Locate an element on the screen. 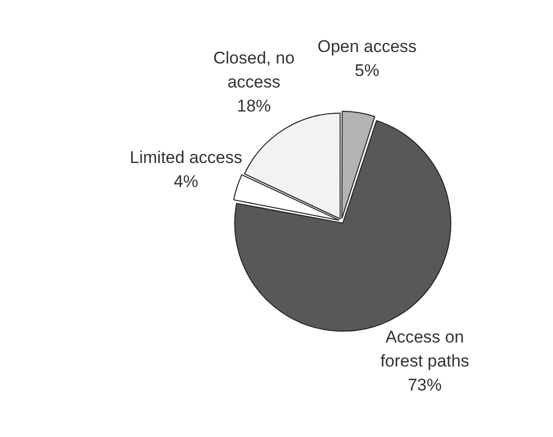  slice-label: Open access is located at coordinates (367, 46).